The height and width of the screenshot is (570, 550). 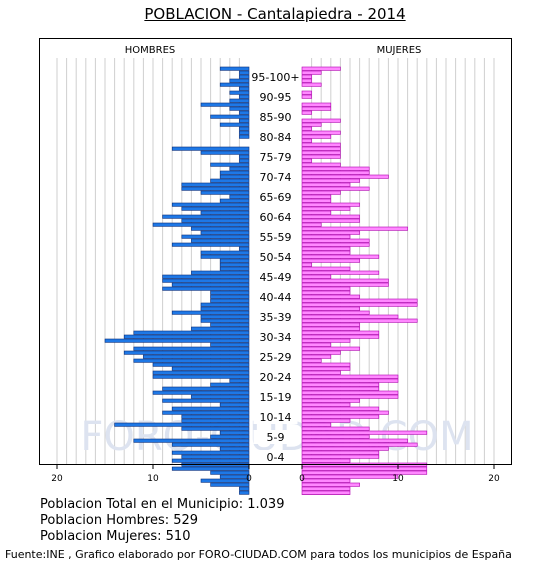 I want to click on age-label-40-44: 40-44, so click(x=276, y=297).